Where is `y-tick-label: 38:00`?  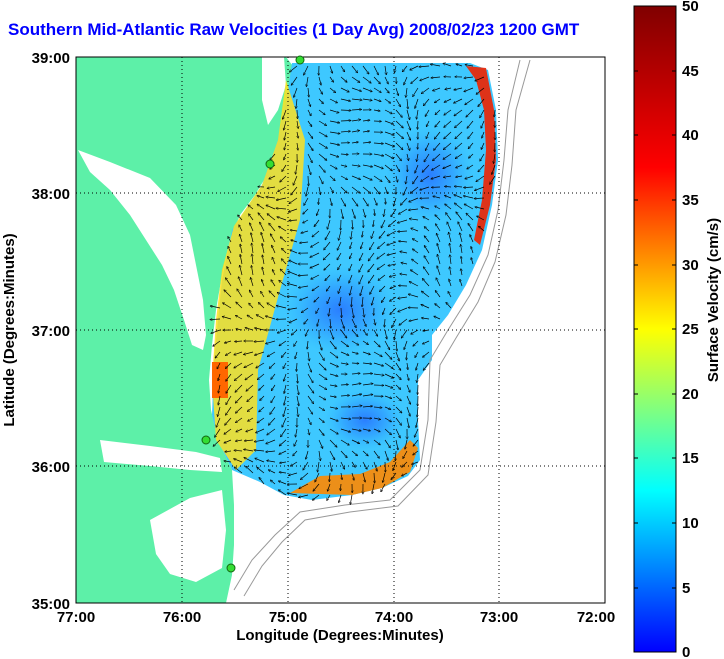
y-tick-label: 38:00 is located at coordinates (51, 194).